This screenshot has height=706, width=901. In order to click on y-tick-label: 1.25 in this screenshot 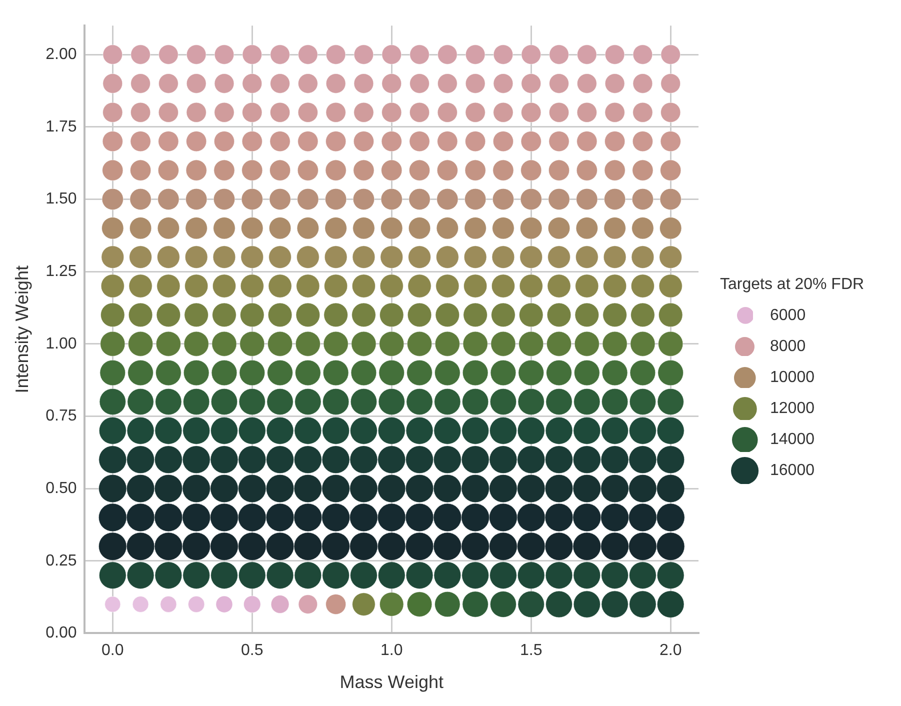, I will do `click(61, 271)`.